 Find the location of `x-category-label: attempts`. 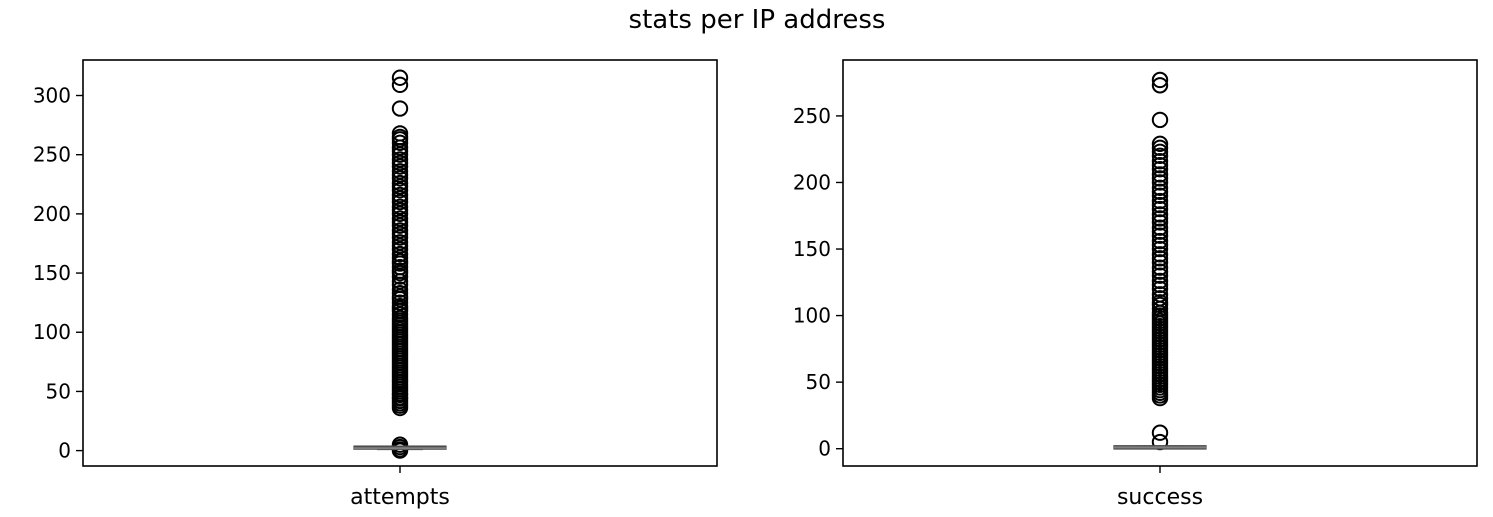

x-category-label: attempts is located at coordinates (400, 497).